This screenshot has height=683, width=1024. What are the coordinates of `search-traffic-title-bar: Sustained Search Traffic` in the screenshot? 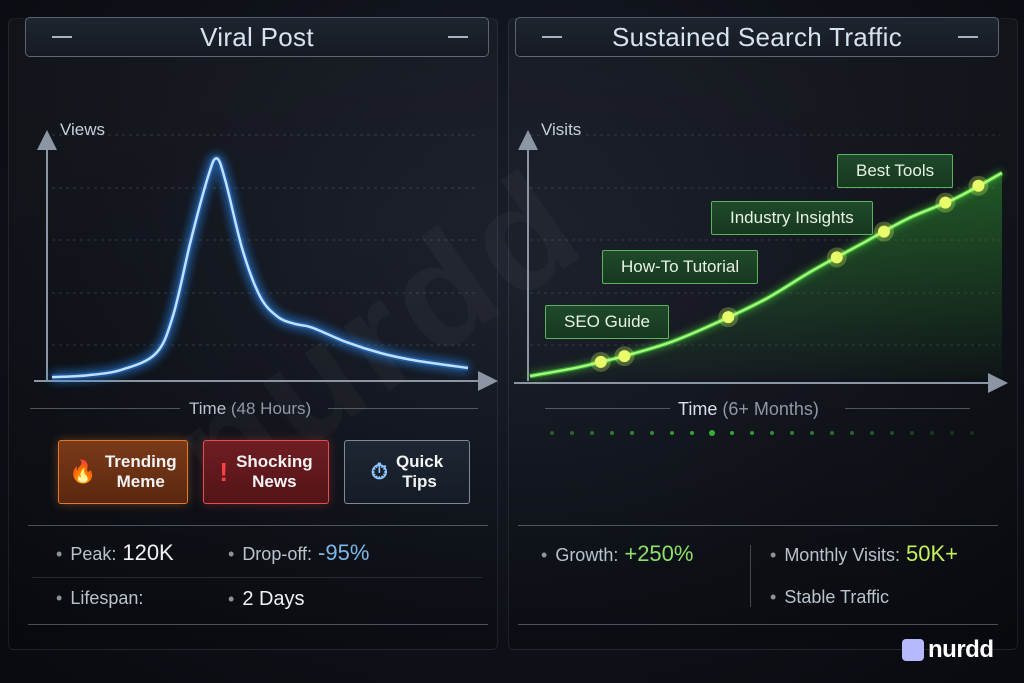 It's located at (757, 37).